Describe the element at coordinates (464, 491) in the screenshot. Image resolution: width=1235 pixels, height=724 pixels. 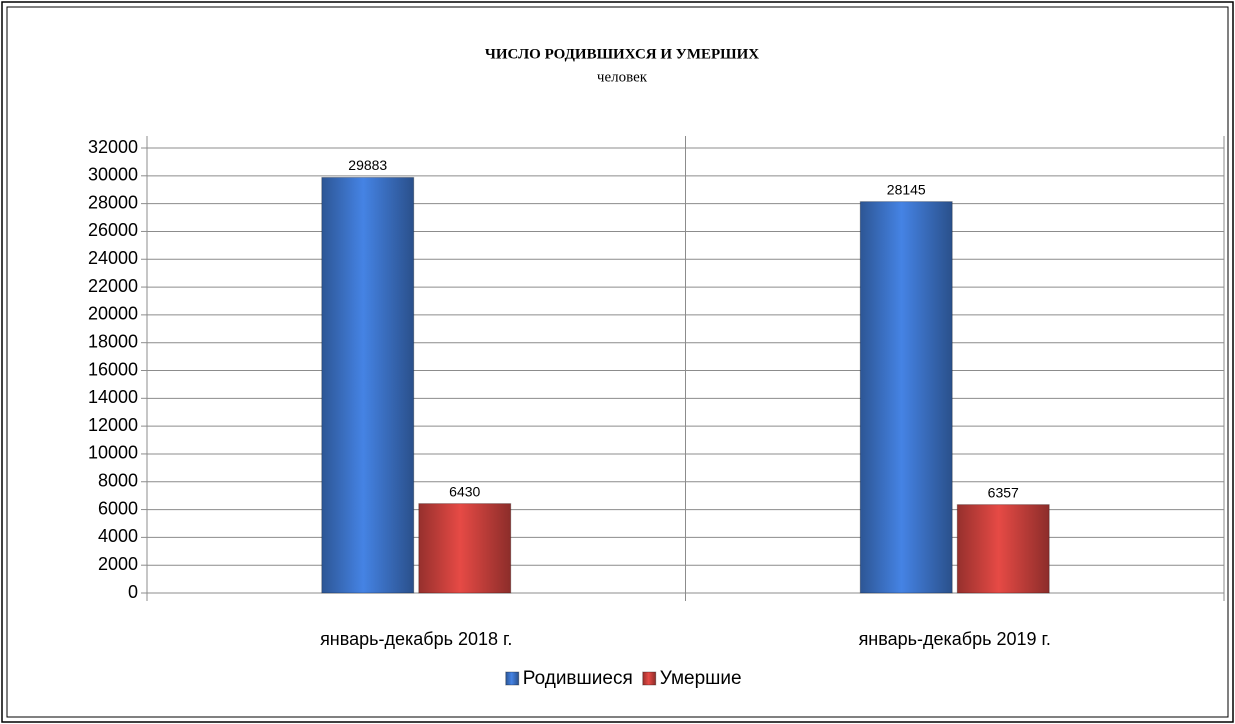
I see `value-label: 6430` at that location.